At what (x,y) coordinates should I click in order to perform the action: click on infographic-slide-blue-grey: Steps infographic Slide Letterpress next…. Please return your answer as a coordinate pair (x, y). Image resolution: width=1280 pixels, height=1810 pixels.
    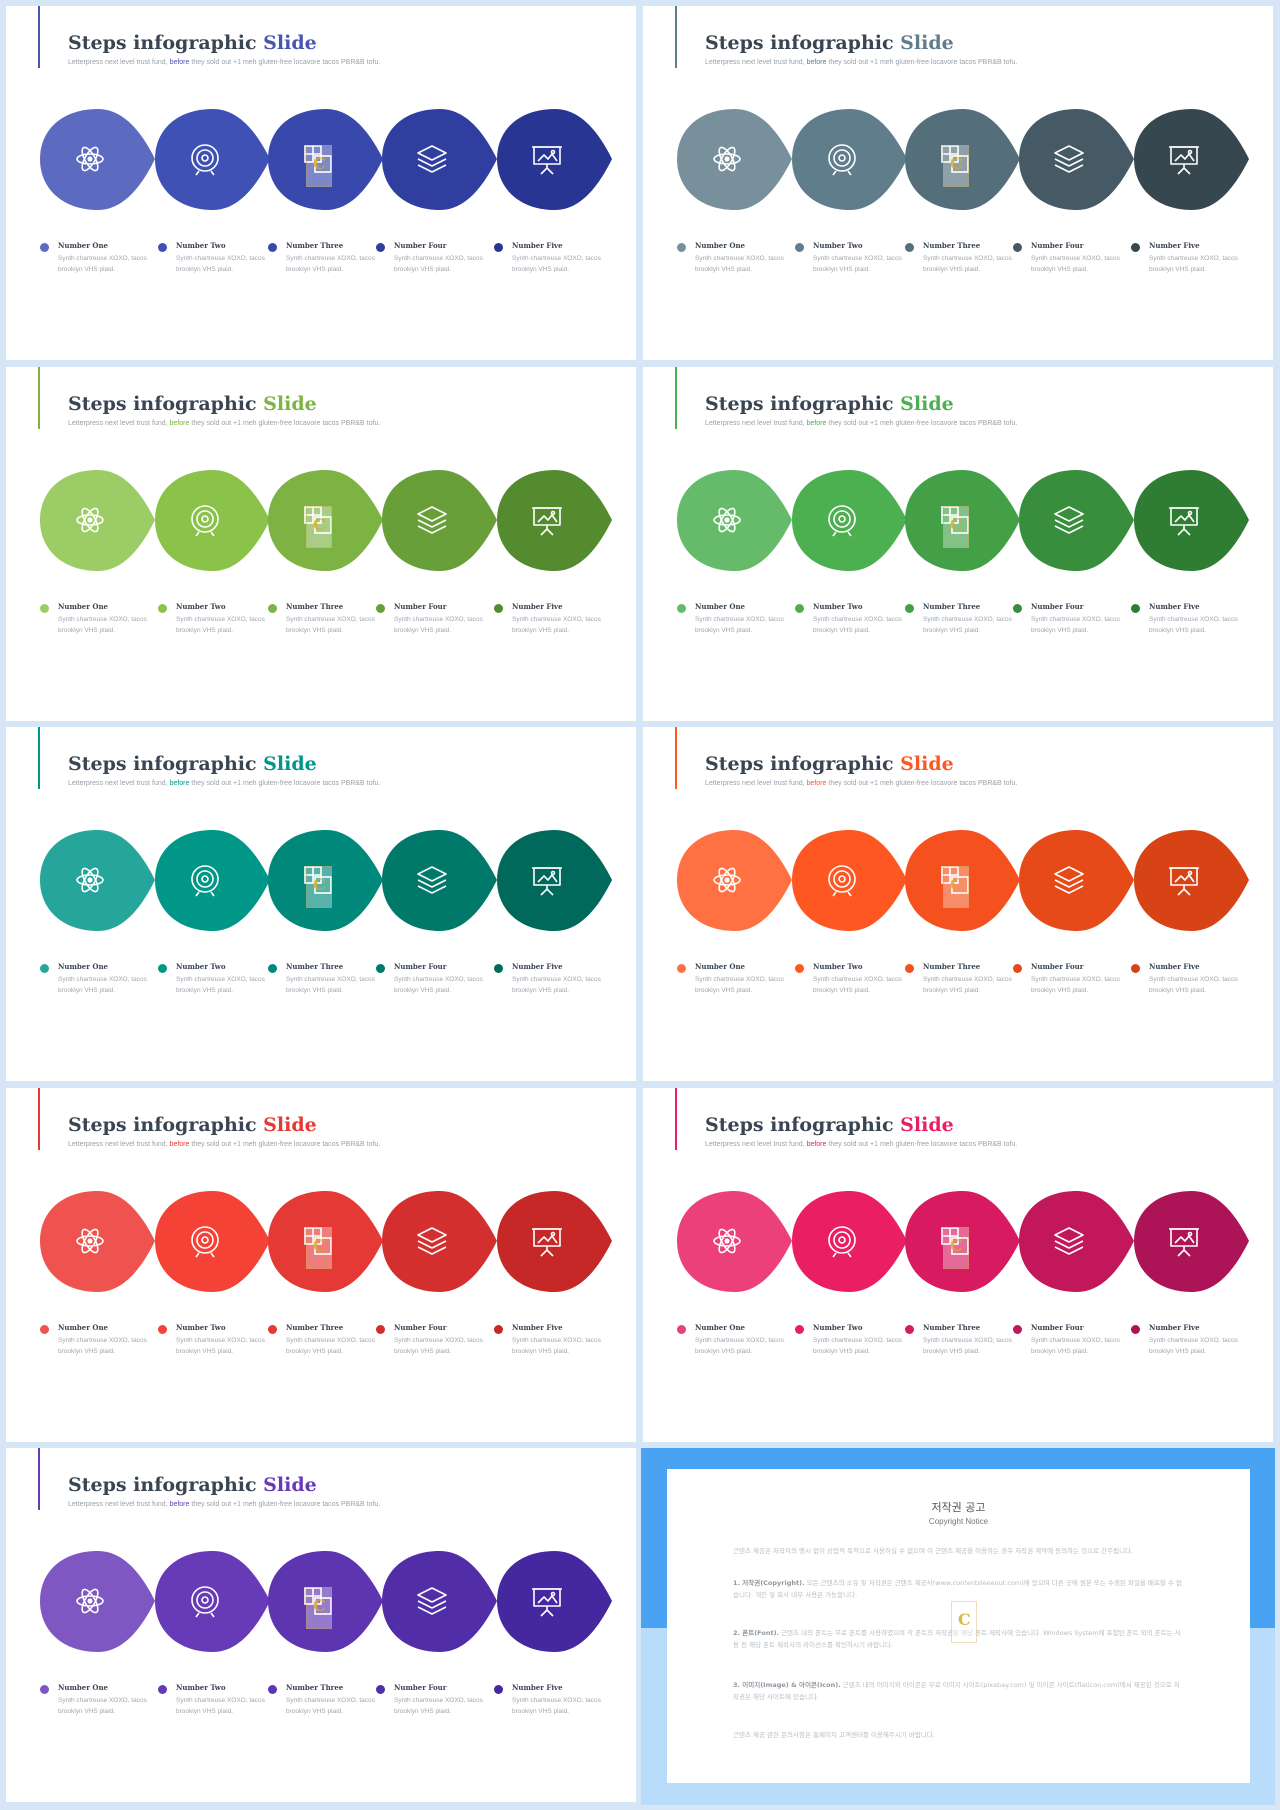
    Looking at the image, I should click on (958, 183).